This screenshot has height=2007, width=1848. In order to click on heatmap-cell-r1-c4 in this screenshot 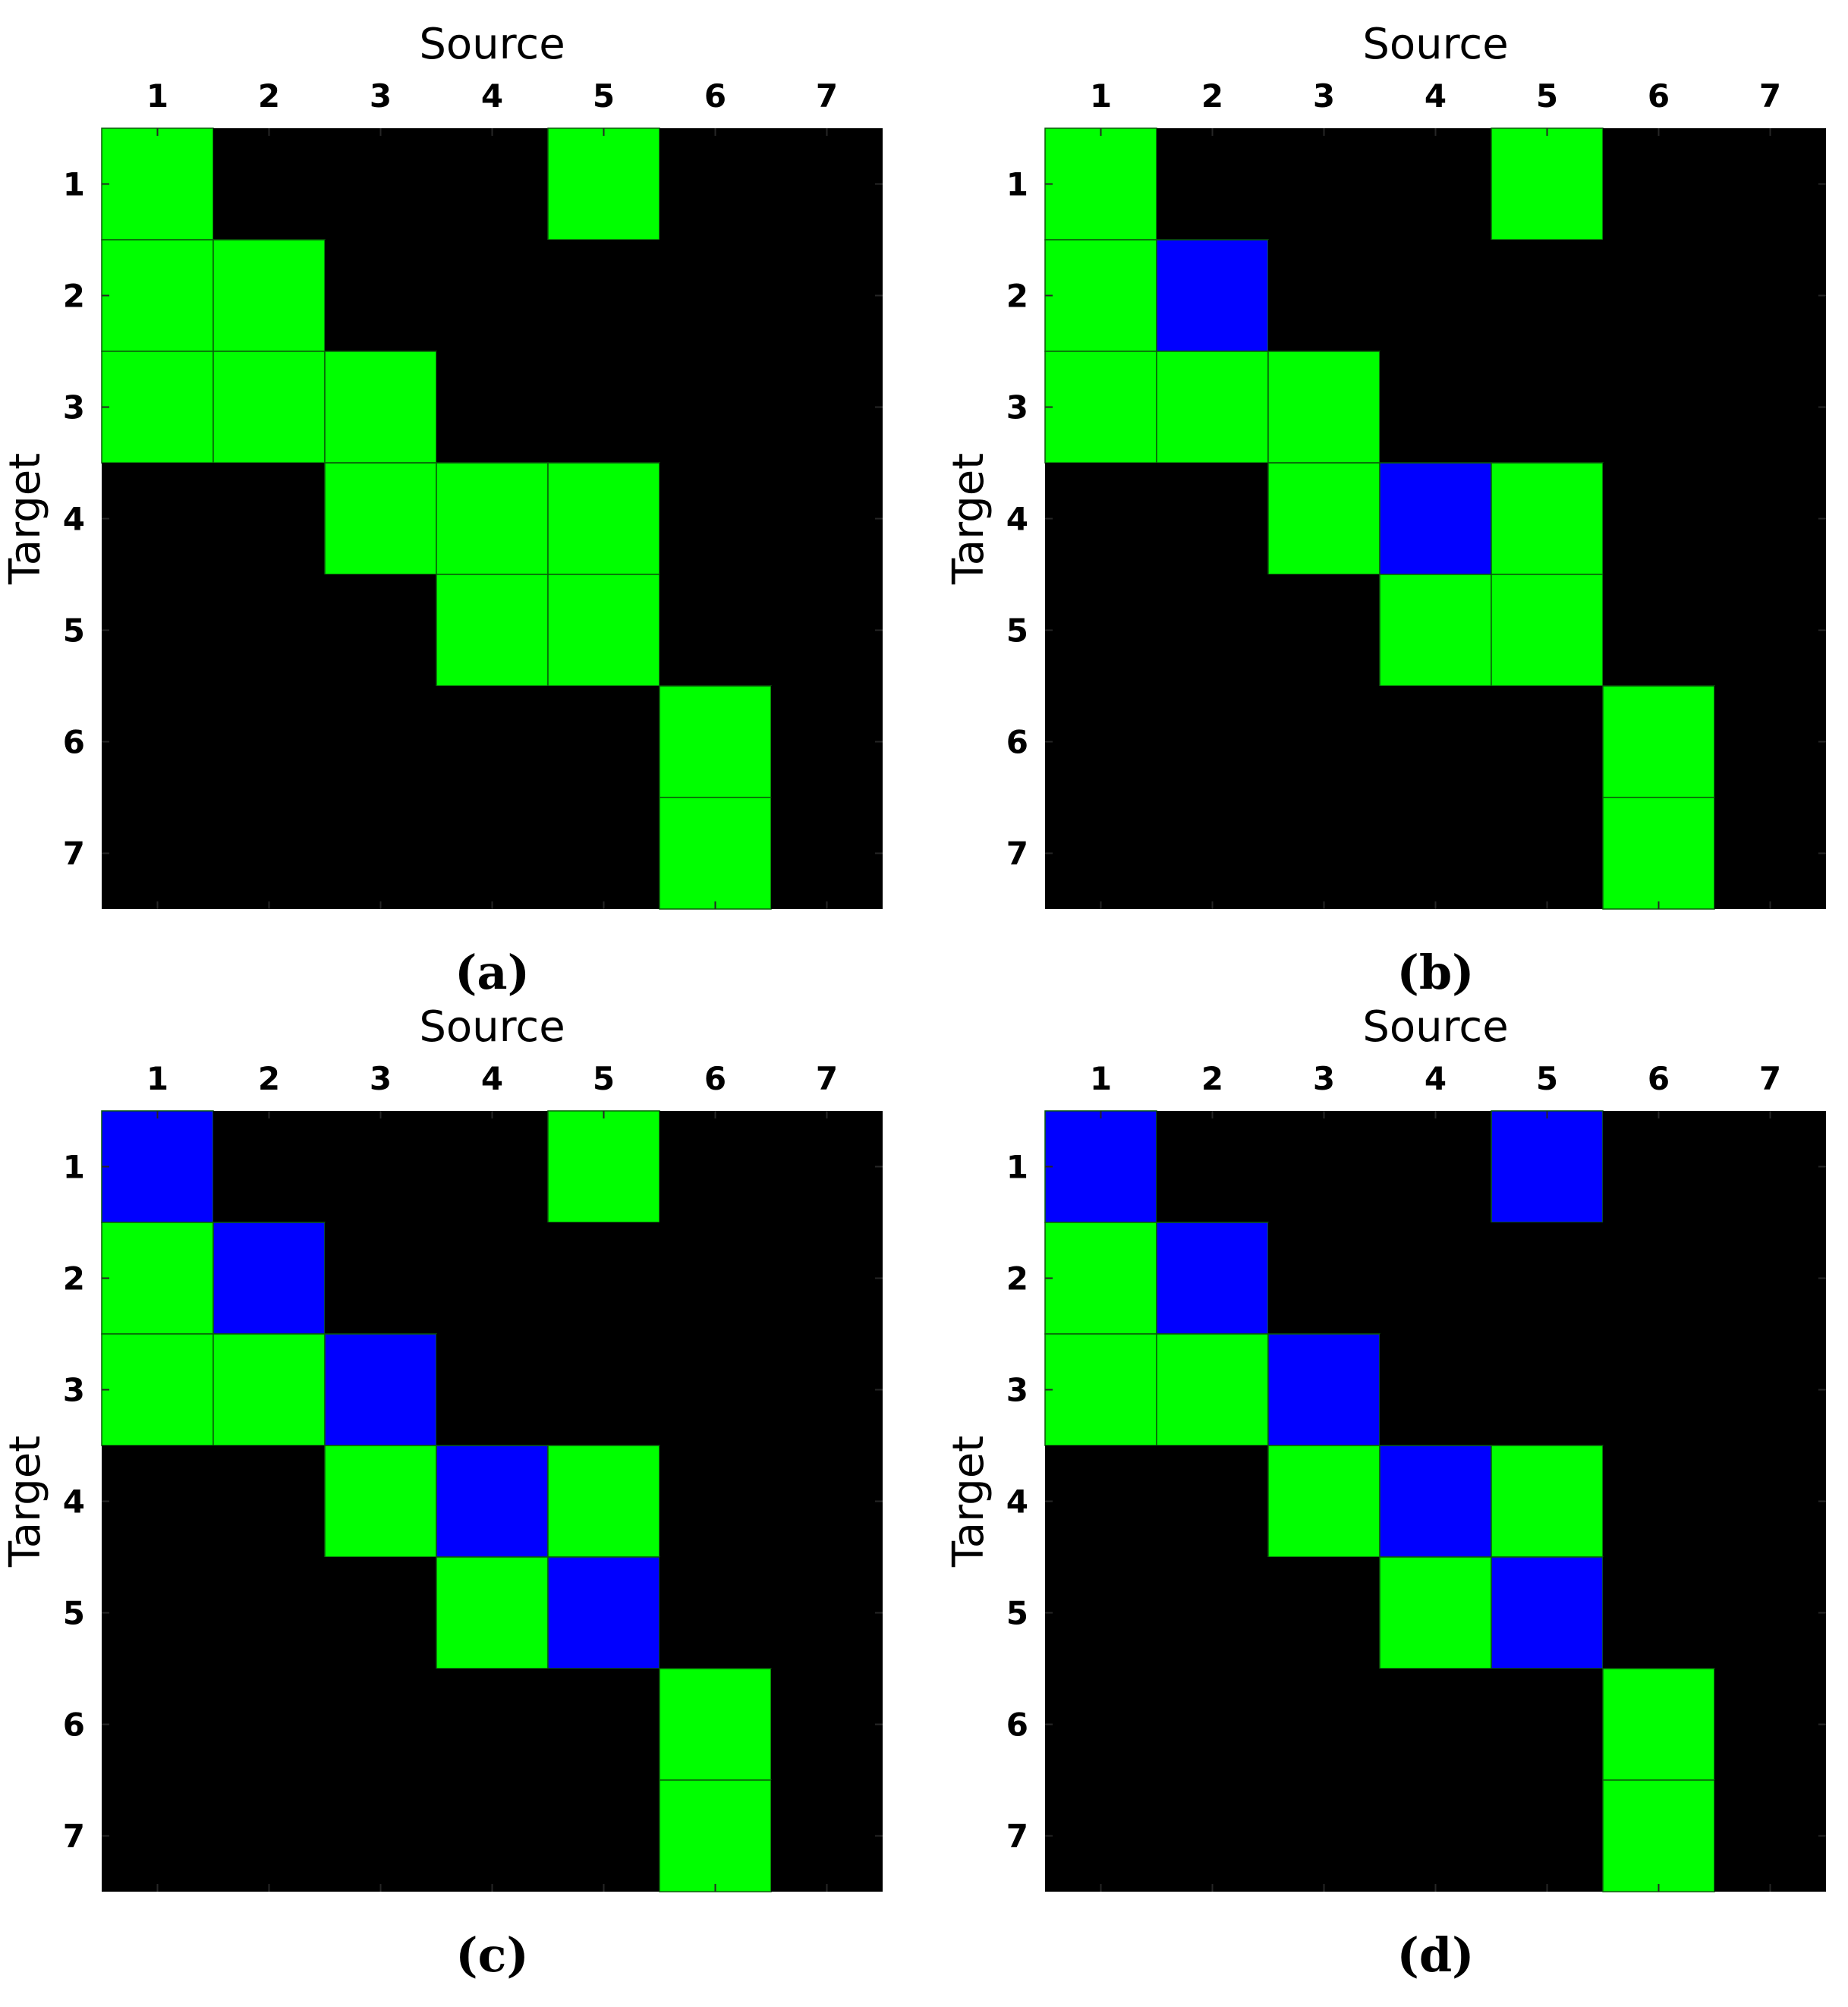, I will do `click(492, 1166)`.